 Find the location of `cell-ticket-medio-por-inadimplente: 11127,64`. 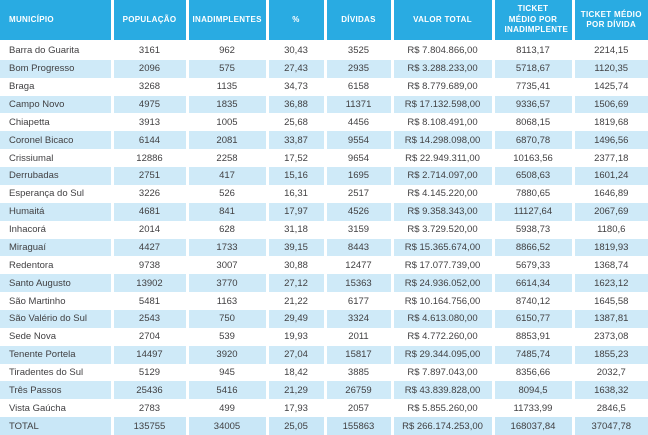

cell-ticket-medio-por-inadimplente: 11127,64 is located at coordinates (534, 211).